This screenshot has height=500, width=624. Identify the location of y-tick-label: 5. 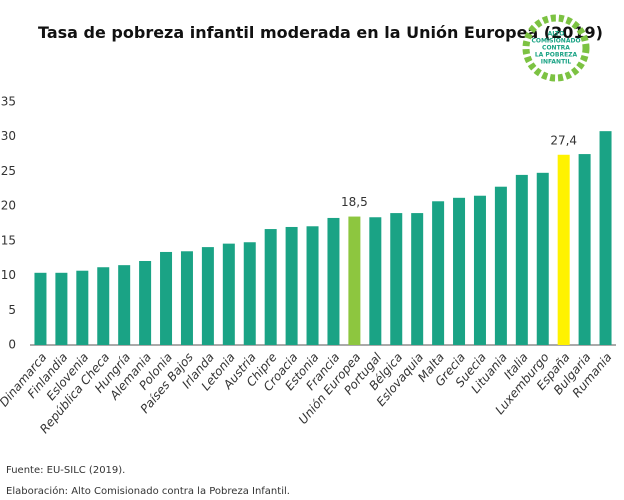
(12, 310).